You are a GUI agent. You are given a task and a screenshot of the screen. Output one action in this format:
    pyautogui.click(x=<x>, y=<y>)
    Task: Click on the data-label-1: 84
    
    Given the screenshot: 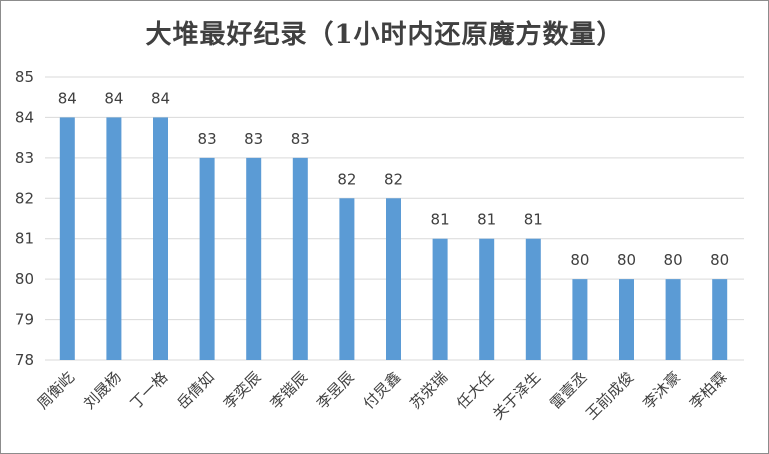 What is the action you would take?
    pyautogui.click(x=67, y=98)
    